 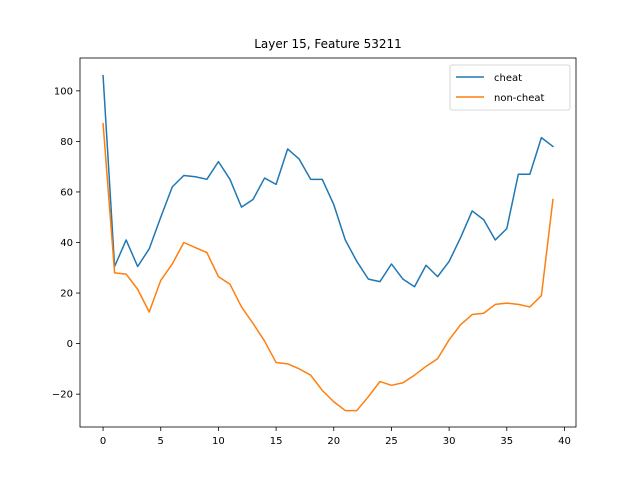 I want to click on y-tick-label: 40, so click(x=66, y=243).